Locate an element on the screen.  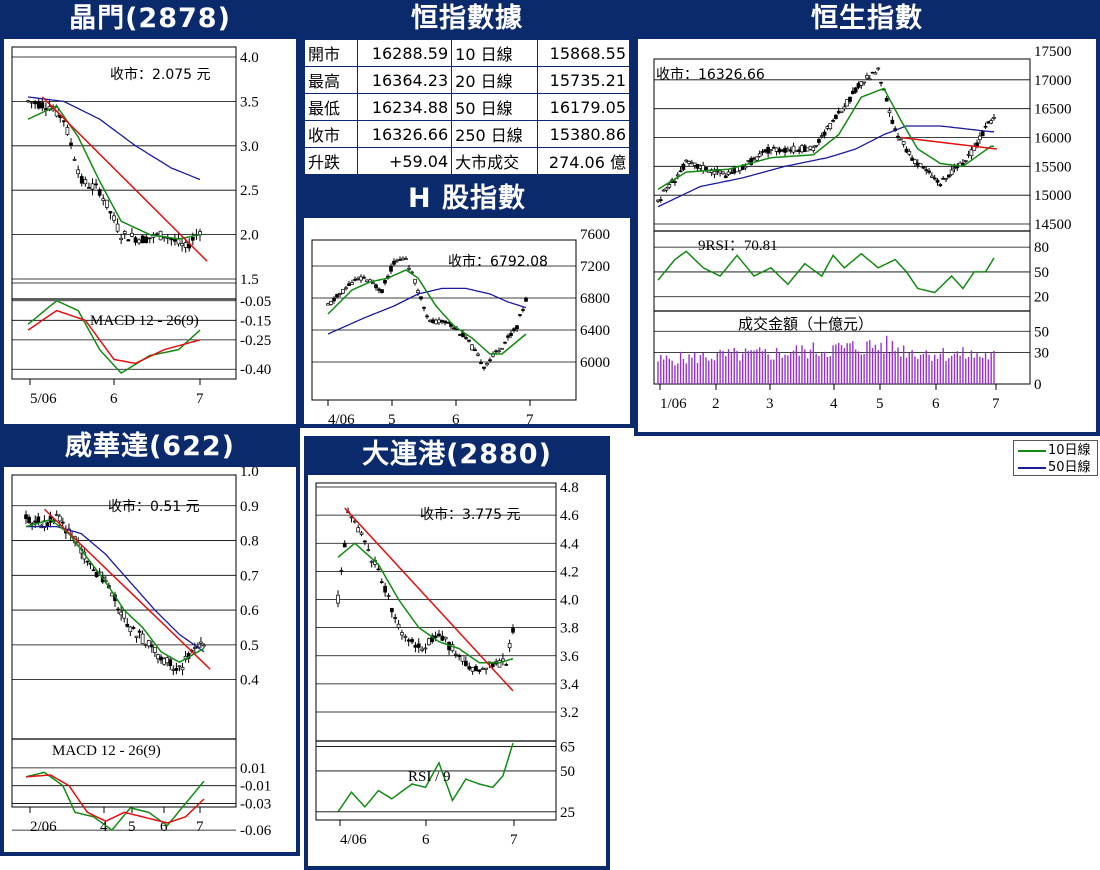
hshares-chart: 7600 7200 6800 6400 6000 收市：6792.08 4/06 5 6 7 is located at coordinates (460, 325).